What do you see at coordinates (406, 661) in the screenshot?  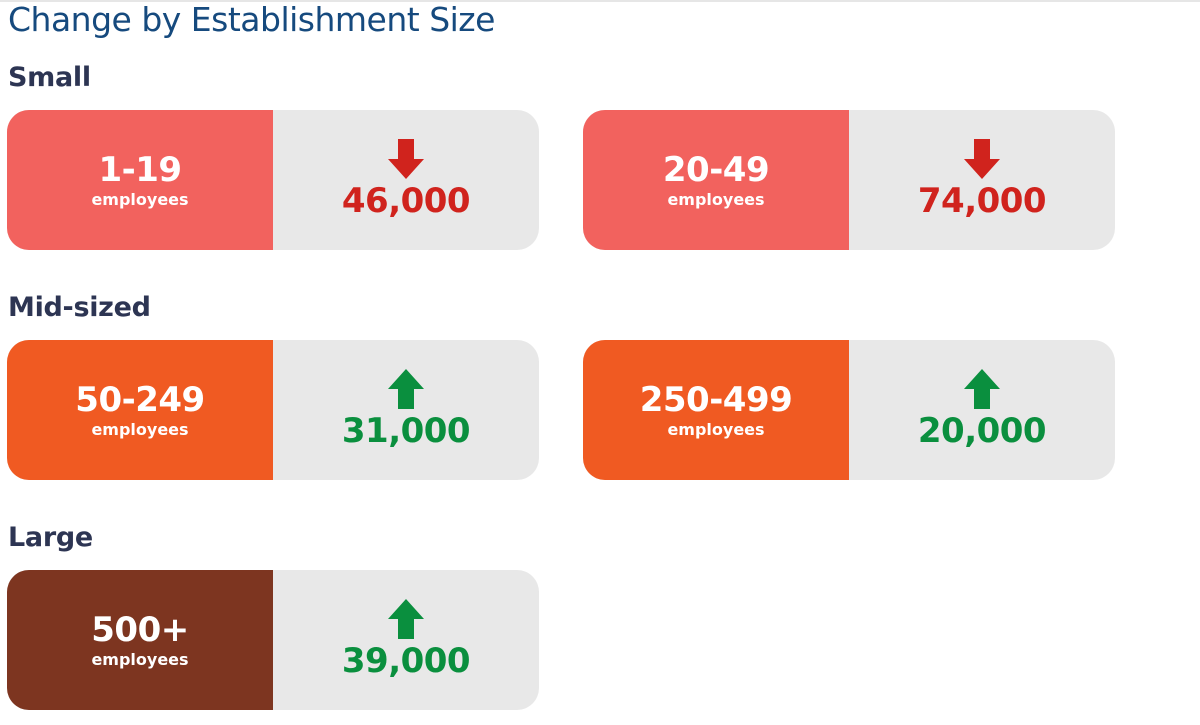 I see `card-value: 39,000` at bounding box center [406, 661].